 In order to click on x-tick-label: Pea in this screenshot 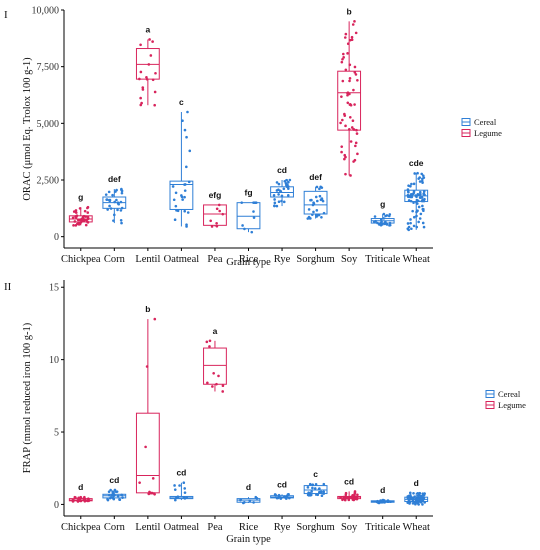, I will do `click(215, 527)`.